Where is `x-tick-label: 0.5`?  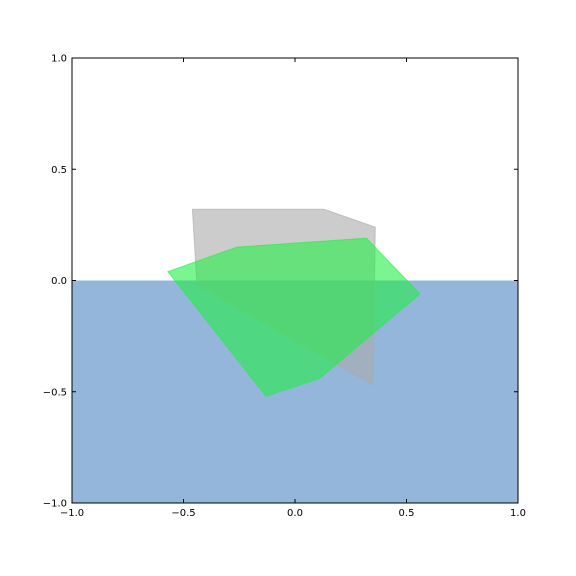 x-tick-label: 0.5 is located at coordinates (407, 513).